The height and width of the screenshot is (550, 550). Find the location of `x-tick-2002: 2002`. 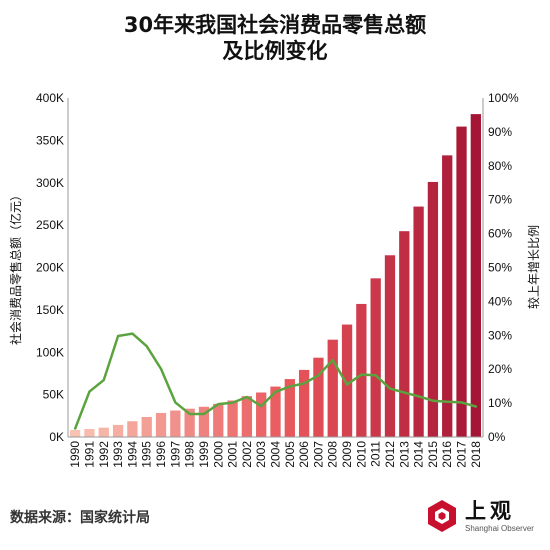

x-tick-2002: 2002 is located at coordinates (247, 454).